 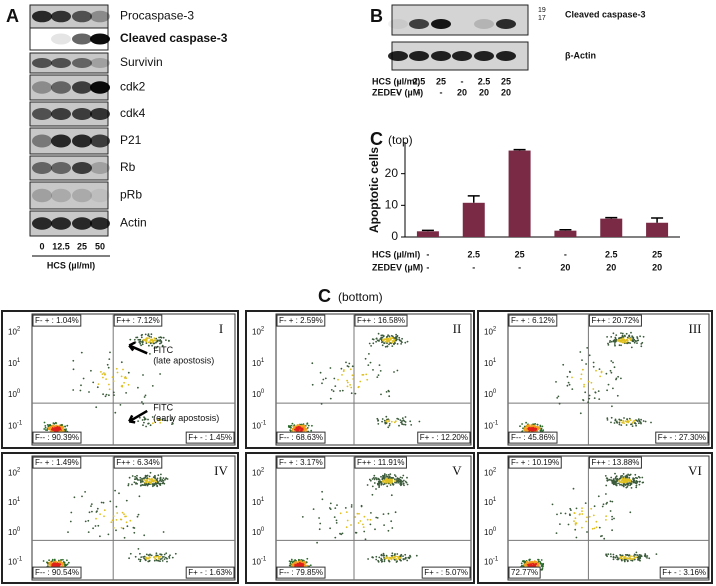 What do you see at coordinates (380, 462) in the screenshot?
I see `quadrant-label: F++ : 11.91%` at bounding box center [380, 462].